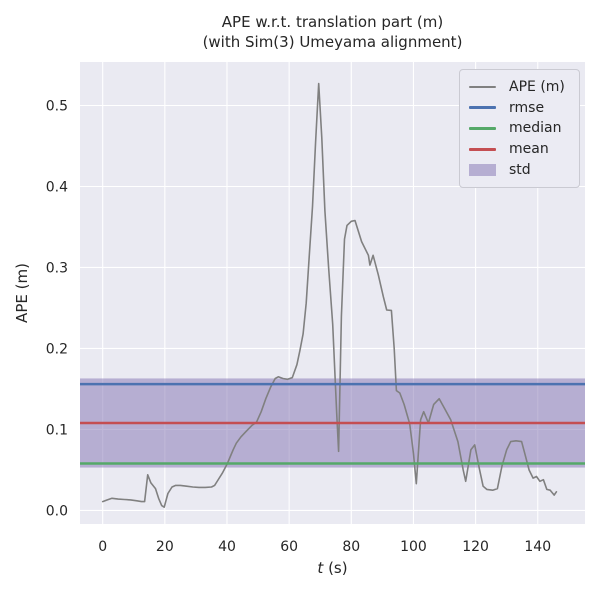 This screenshot has width=600, height=600. What do you see at coordinates (289, 547) in the screenshot?
I see `x-tick-label: 60` at bounding box center [289, 547].